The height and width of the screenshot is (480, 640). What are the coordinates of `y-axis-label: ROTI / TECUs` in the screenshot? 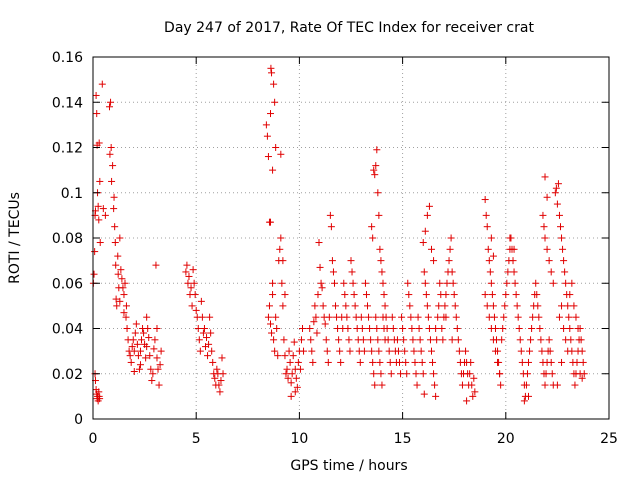 It's located at (15, 238).